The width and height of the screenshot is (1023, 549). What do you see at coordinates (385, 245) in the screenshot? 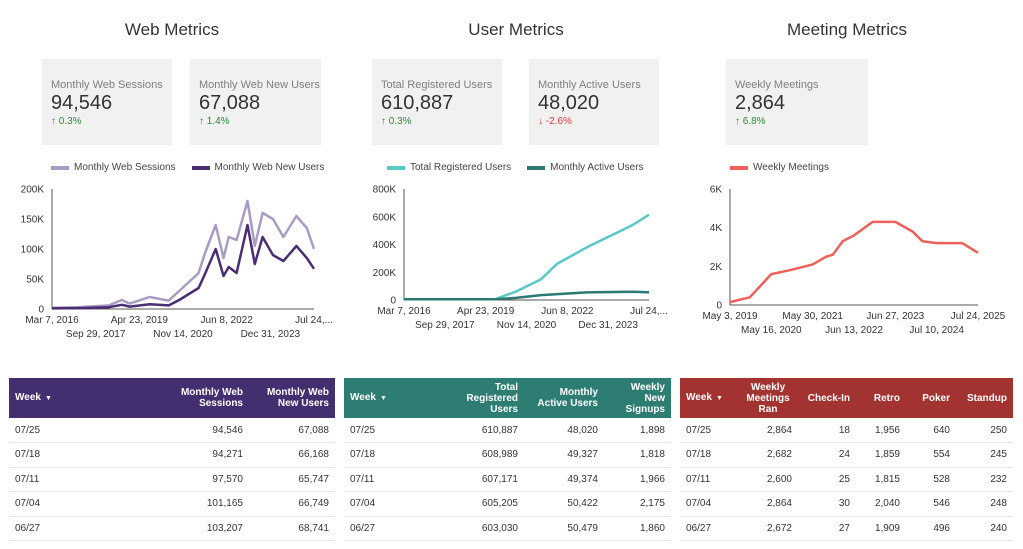
I see `y-tick-label: 400K` at bounding box center [385, 245].